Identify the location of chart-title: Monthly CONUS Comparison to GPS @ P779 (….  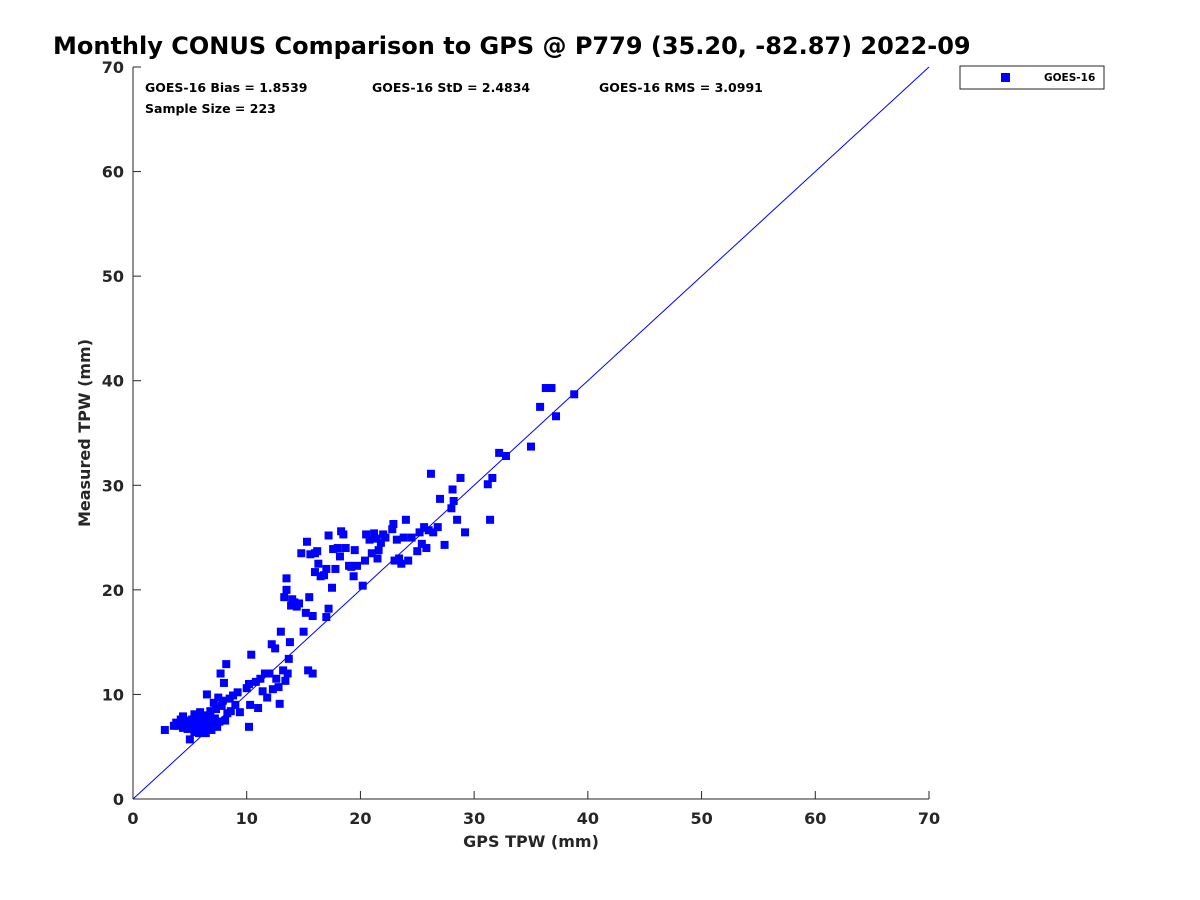
(512, 46).